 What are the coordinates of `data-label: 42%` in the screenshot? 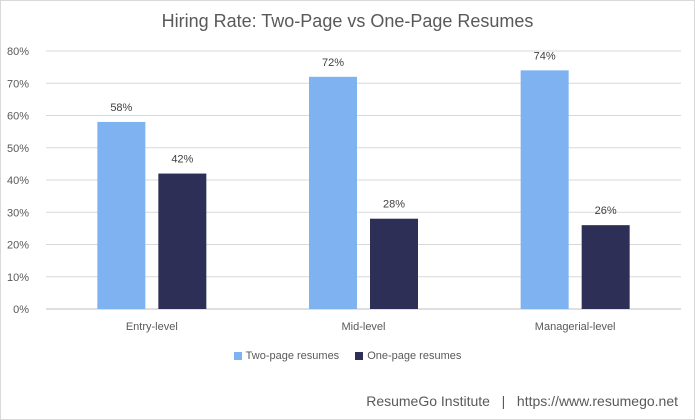 It's located at (182, 160).